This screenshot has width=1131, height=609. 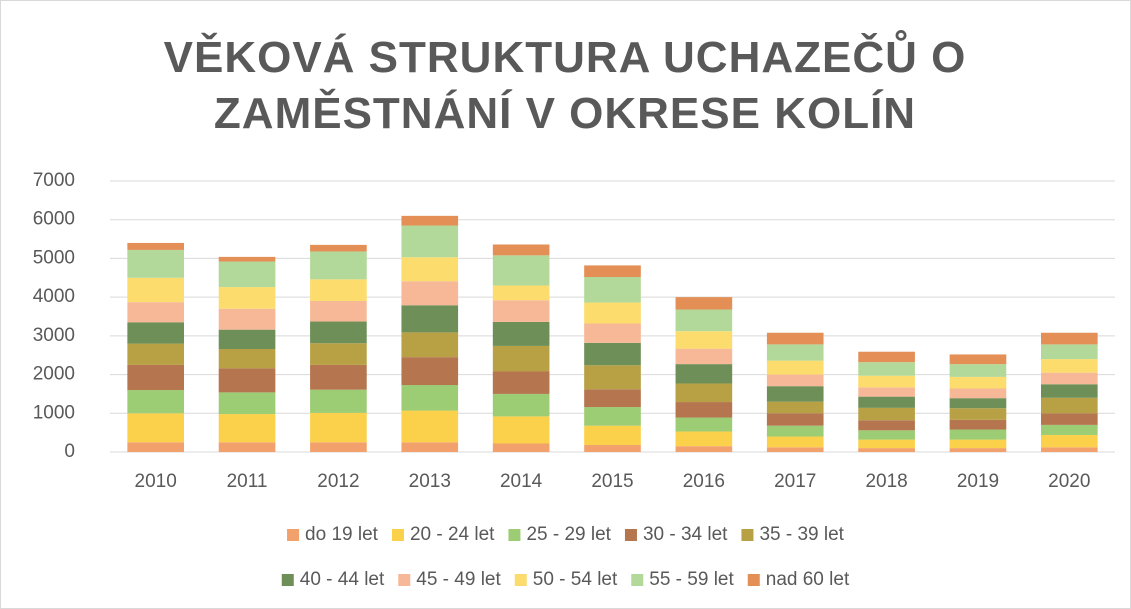 I want to click on legend-label: 20 - 24 let, so click(x=452, y=534).